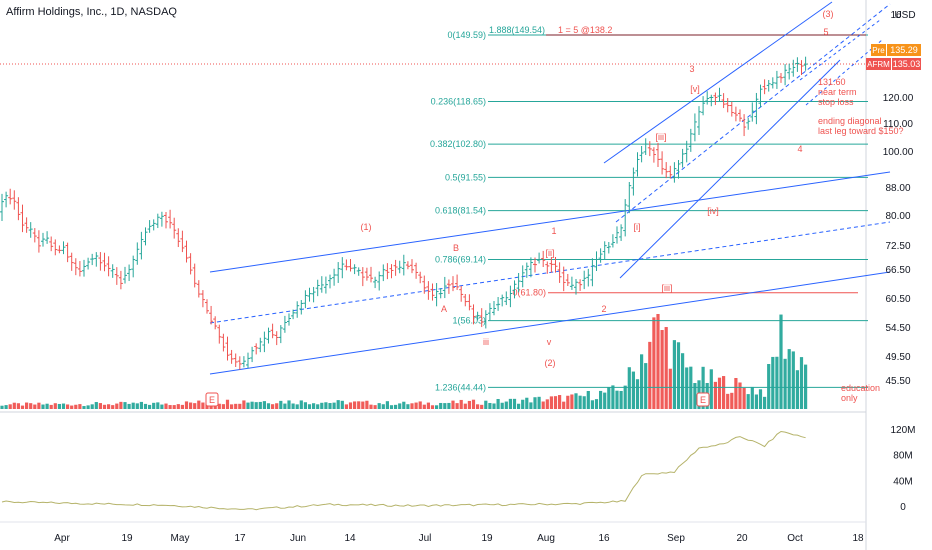 The image size is (932, 550). I want to click on chart-title: Affirm Holdings, Inc., 1D, NASDAQ, so click(91, 12).